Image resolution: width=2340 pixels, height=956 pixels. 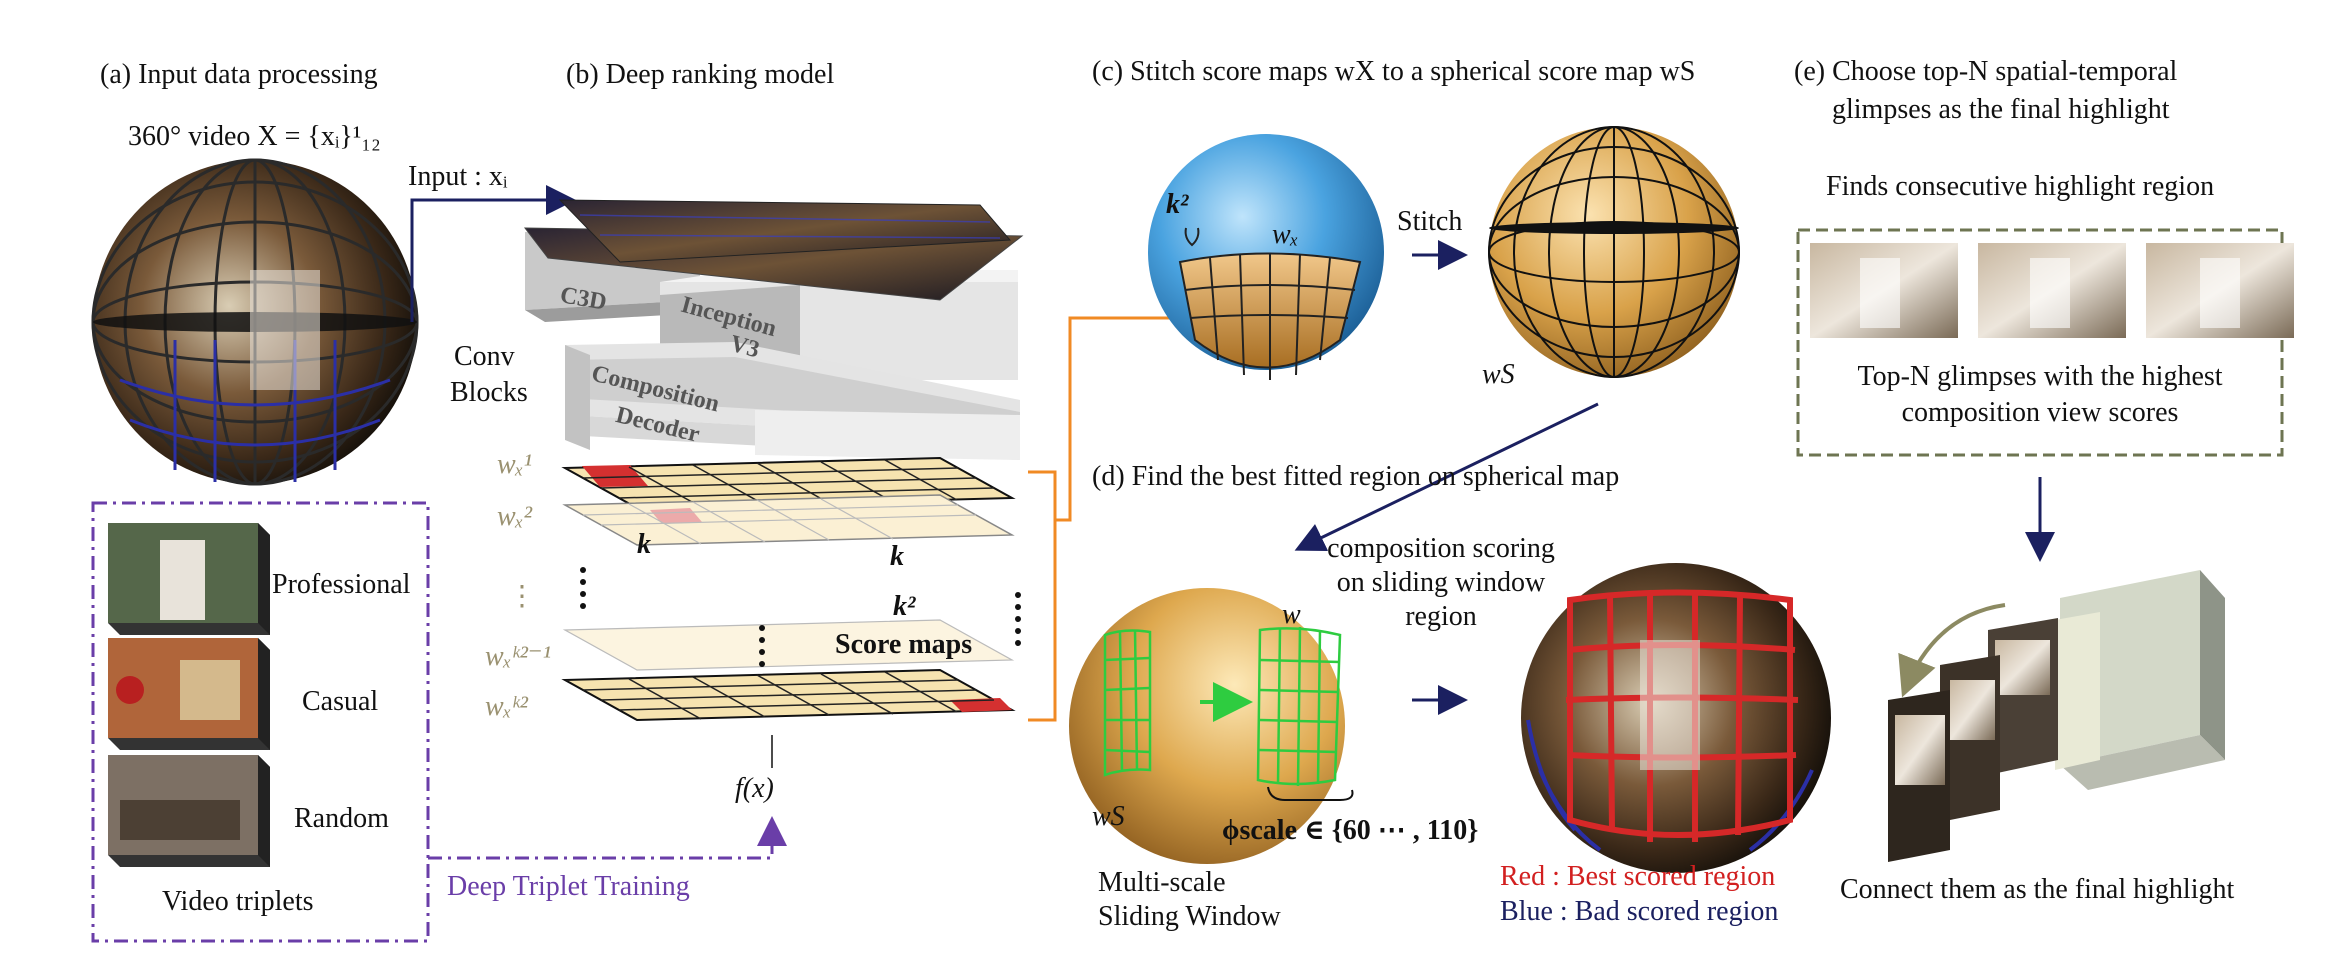 What do you see at coordinates (1441, 548) in the screenshot?
I see `scoring-label-1: composition scoring` at bounding box center [1441, 548].